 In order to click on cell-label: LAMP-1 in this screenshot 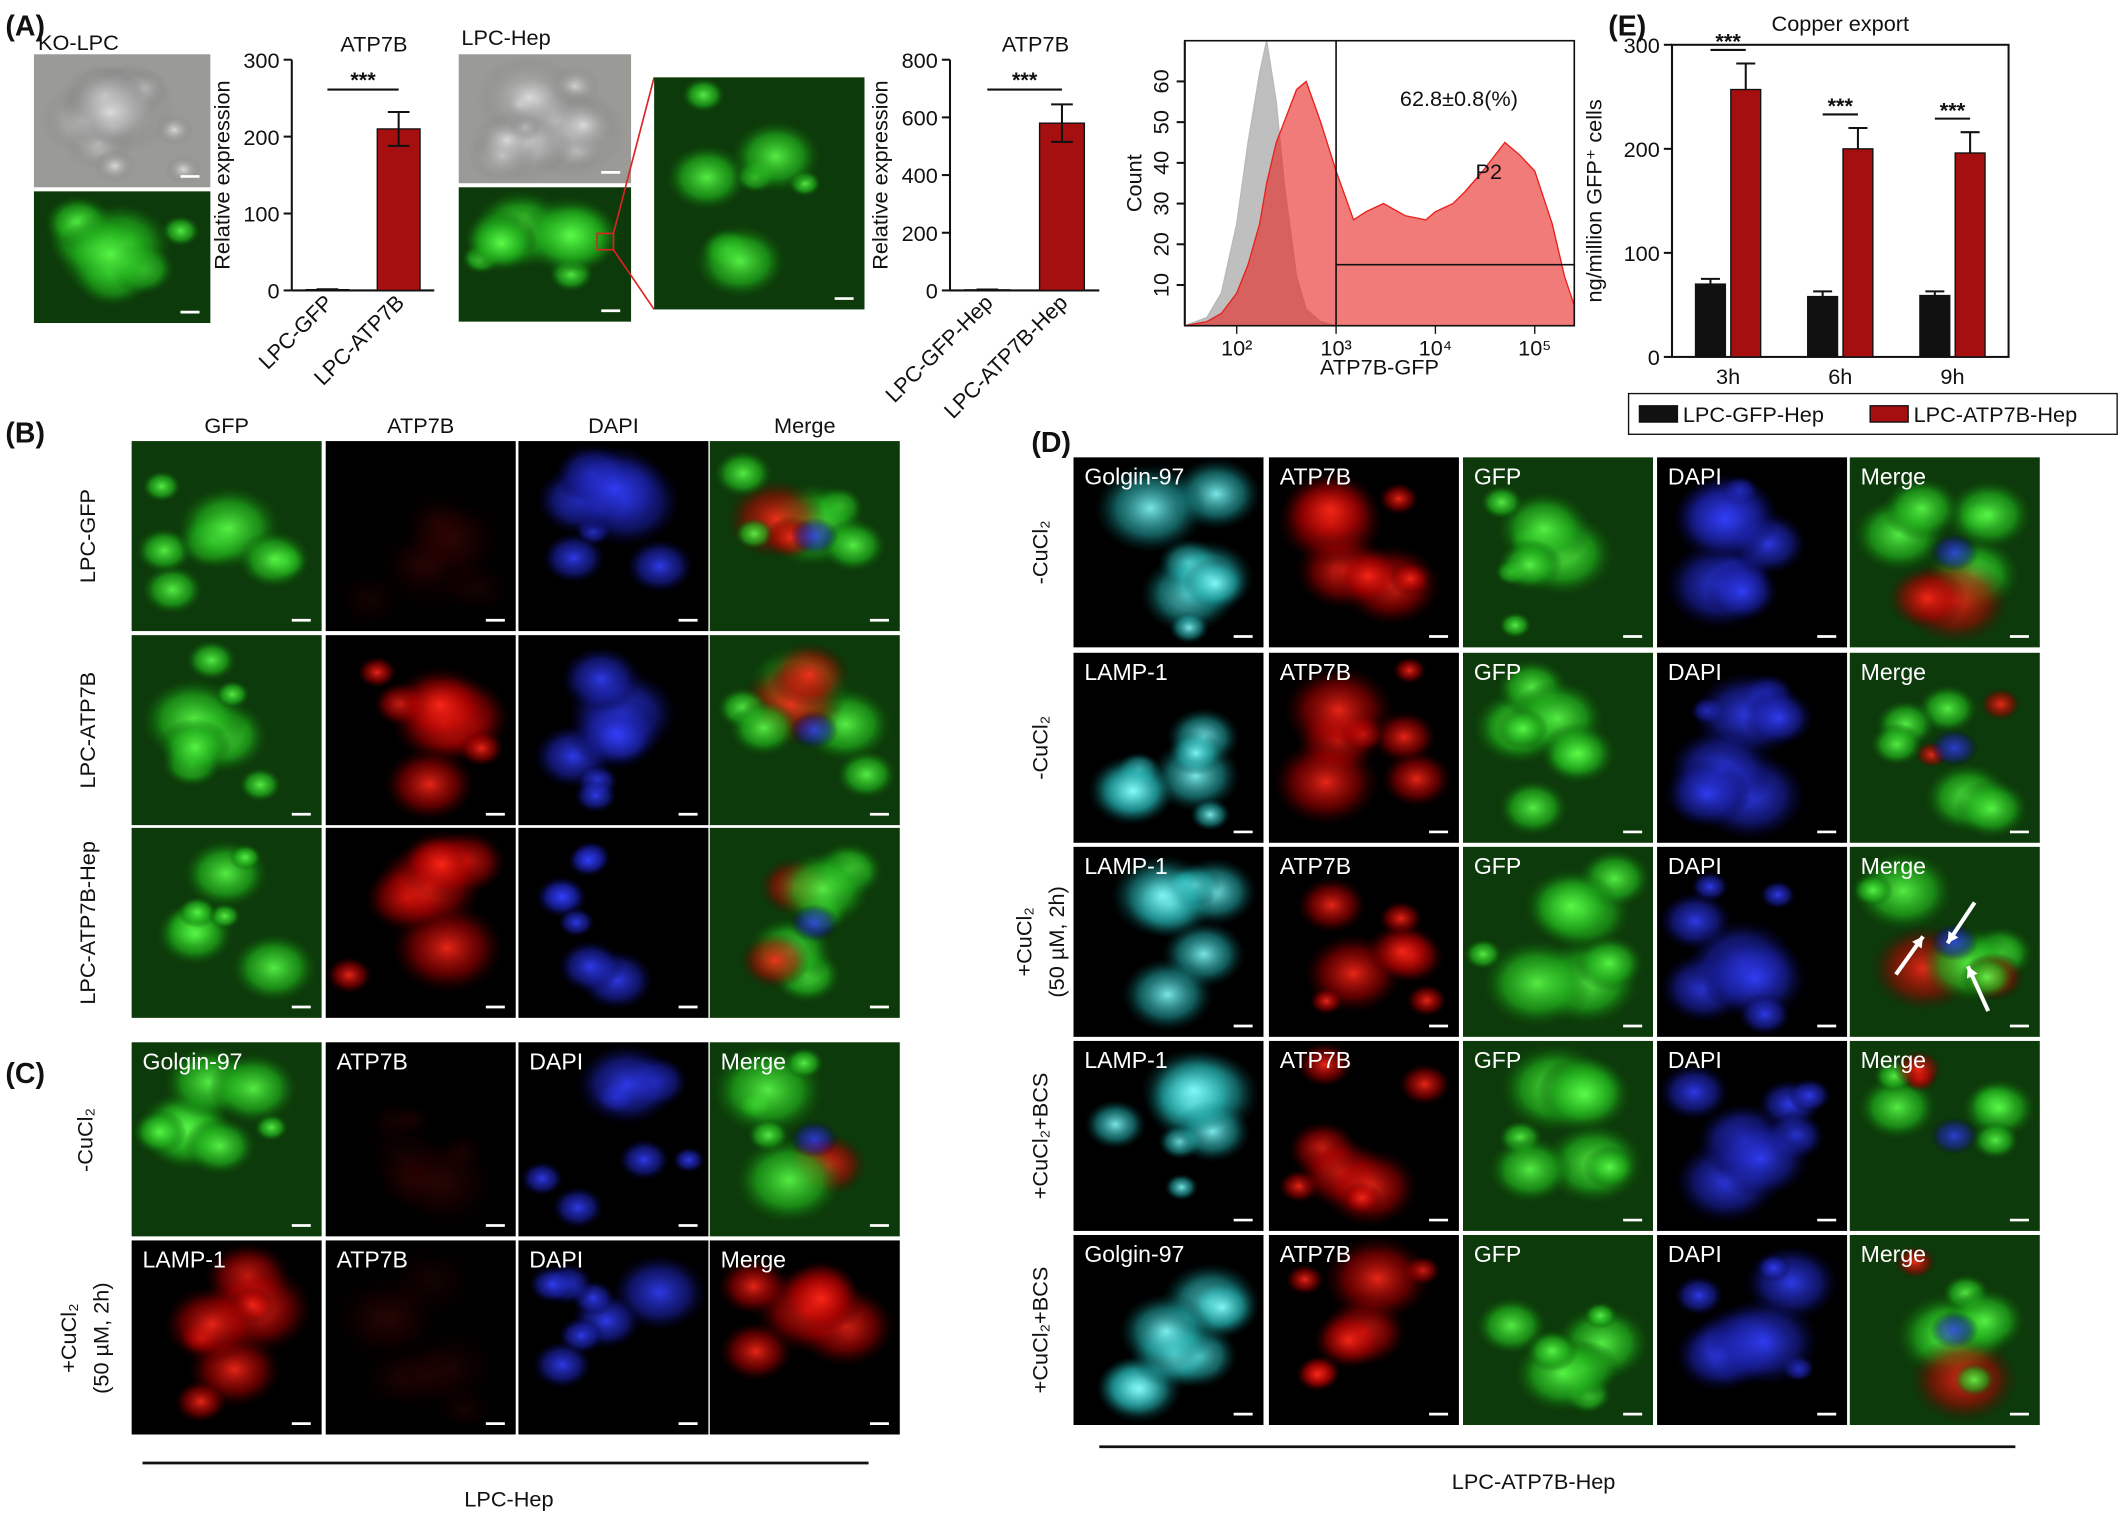, I will do `click(1125, 672)`.